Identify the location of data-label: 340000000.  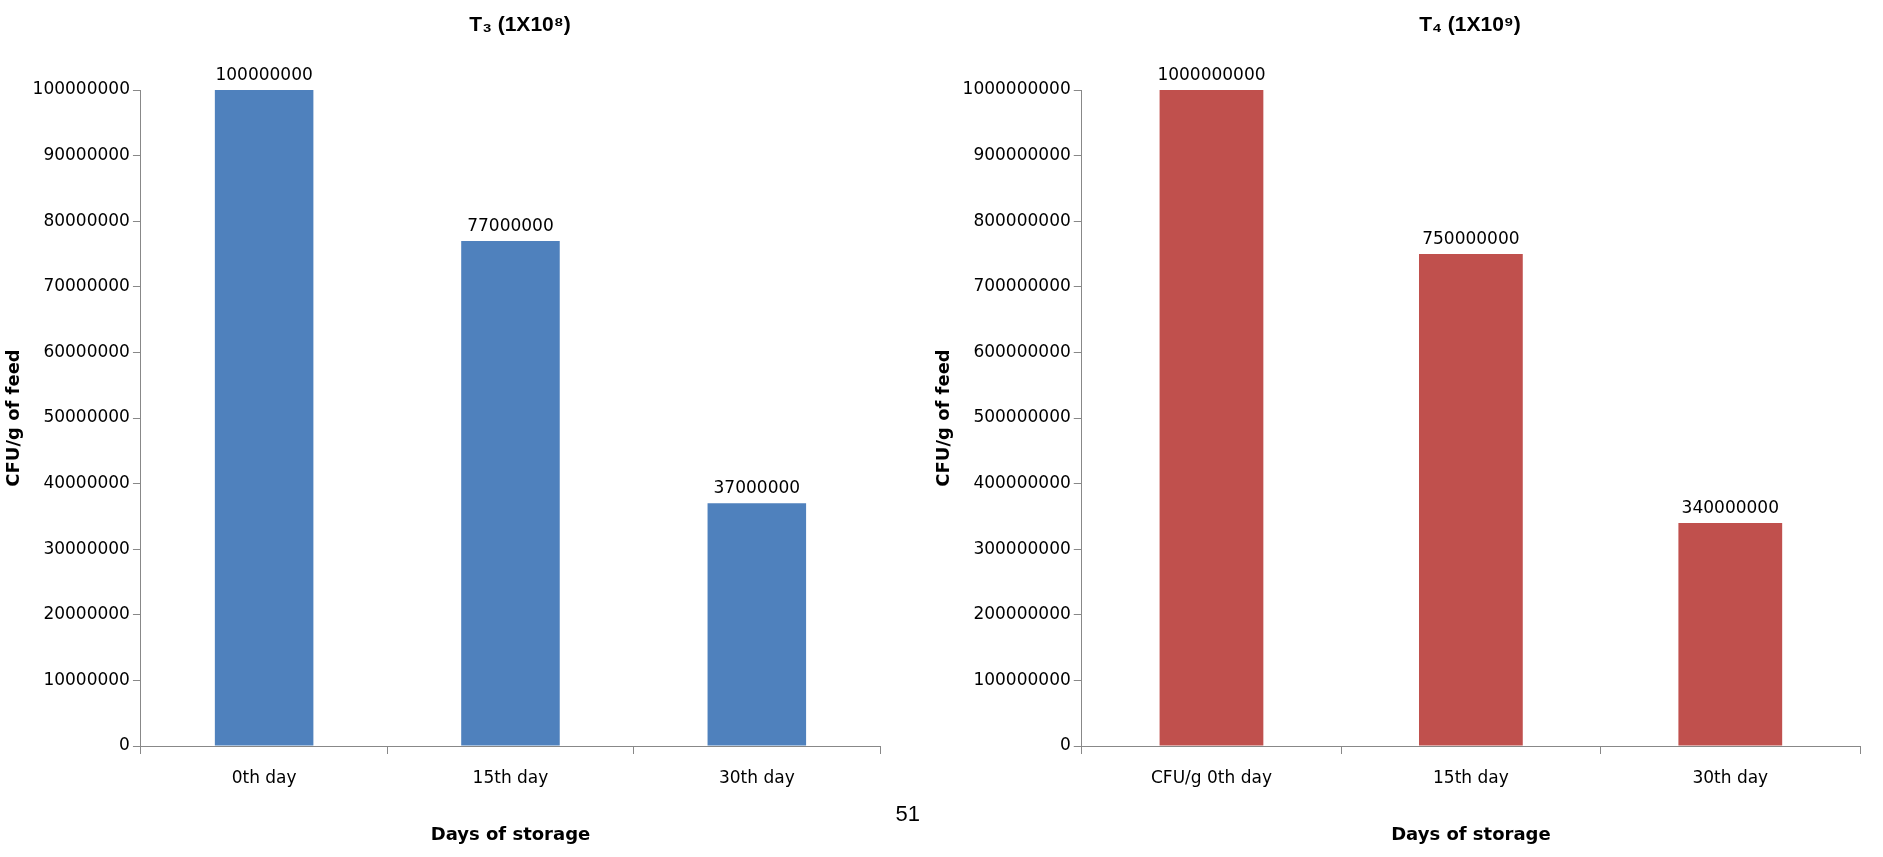
(1730, 506).